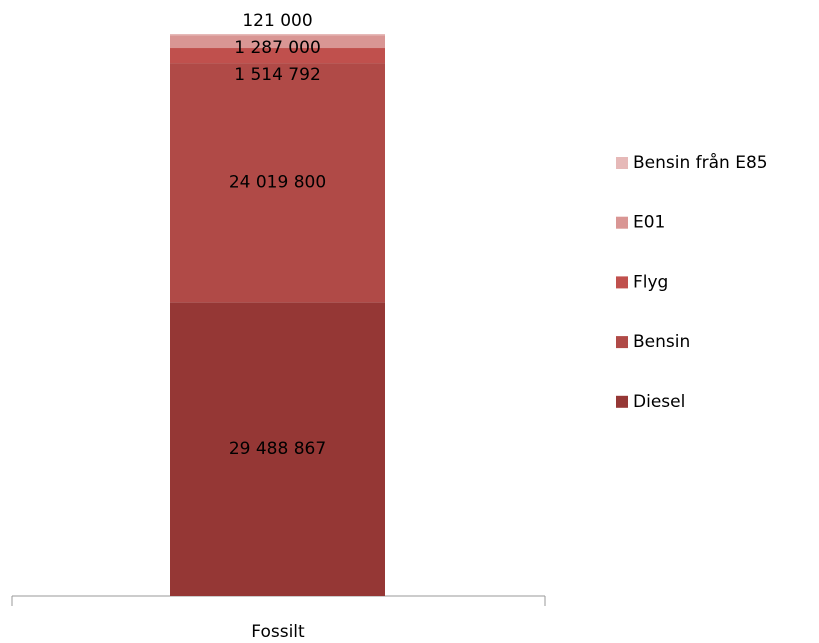 The height and width of the screenshot is (643, 819). I want to click on legend-label: E01, so click(649, 223).